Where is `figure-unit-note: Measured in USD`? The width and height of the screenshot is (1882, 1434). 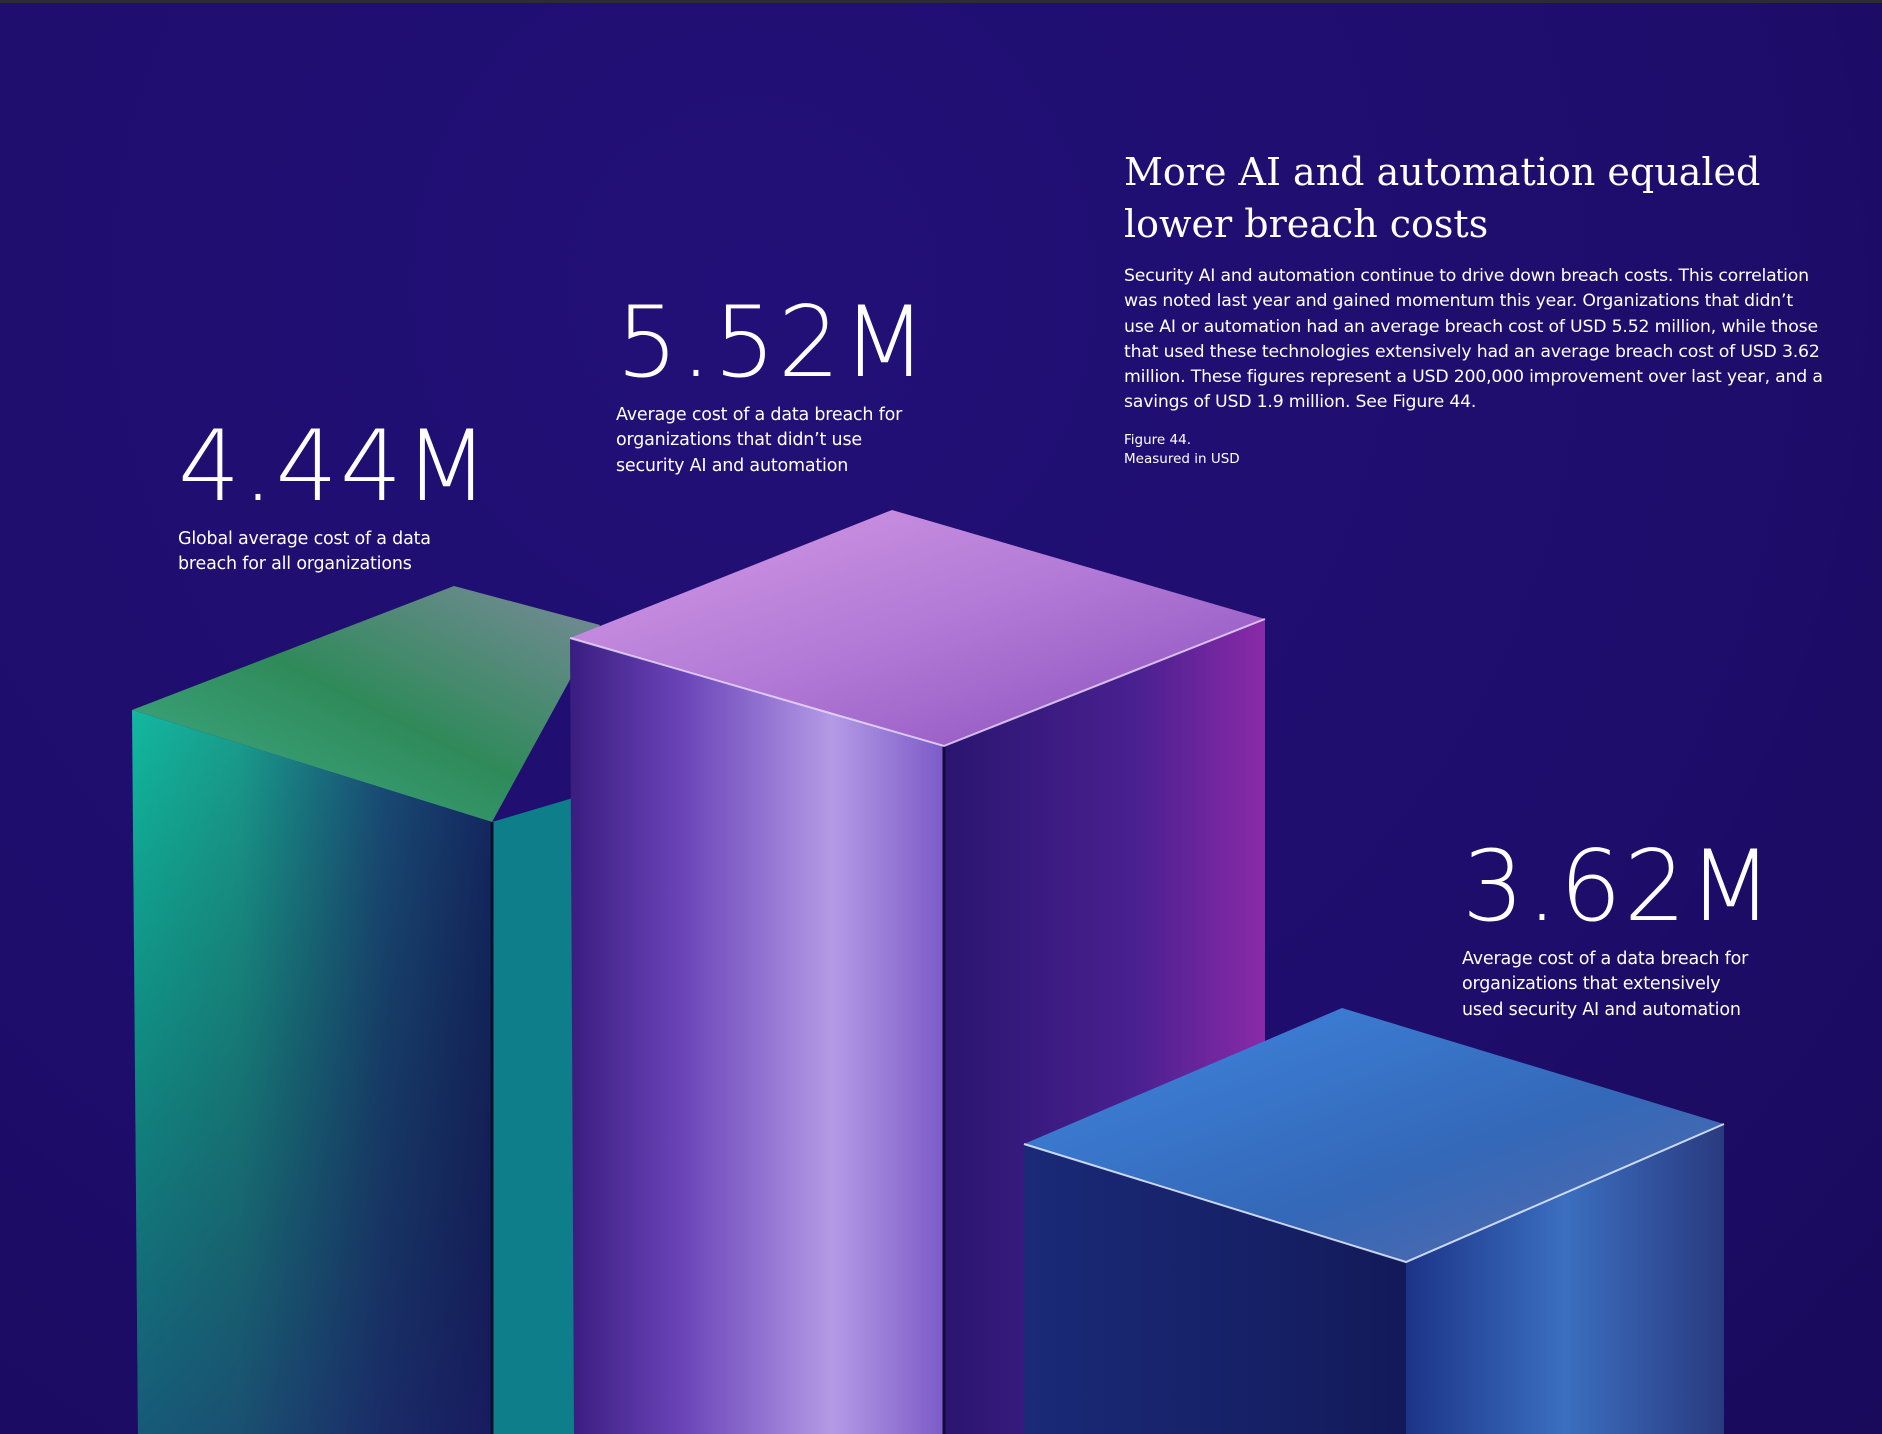 figure-unit-note: Measured in USD is located at coordinates (1182, 459).